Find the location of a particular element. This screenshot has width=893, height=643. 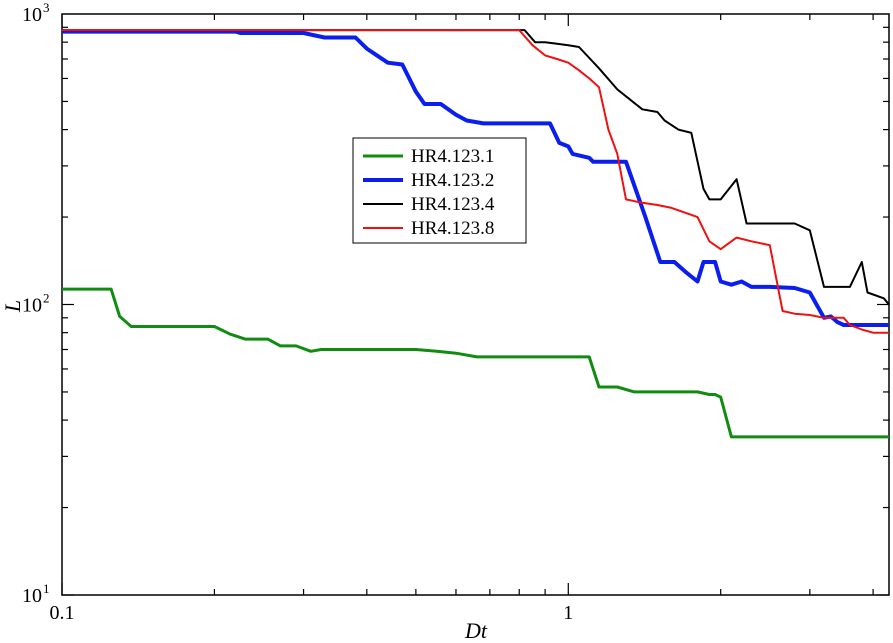

legend-label-hr4-123-4: HR4.123.4 is located at coordinates (453, 204).